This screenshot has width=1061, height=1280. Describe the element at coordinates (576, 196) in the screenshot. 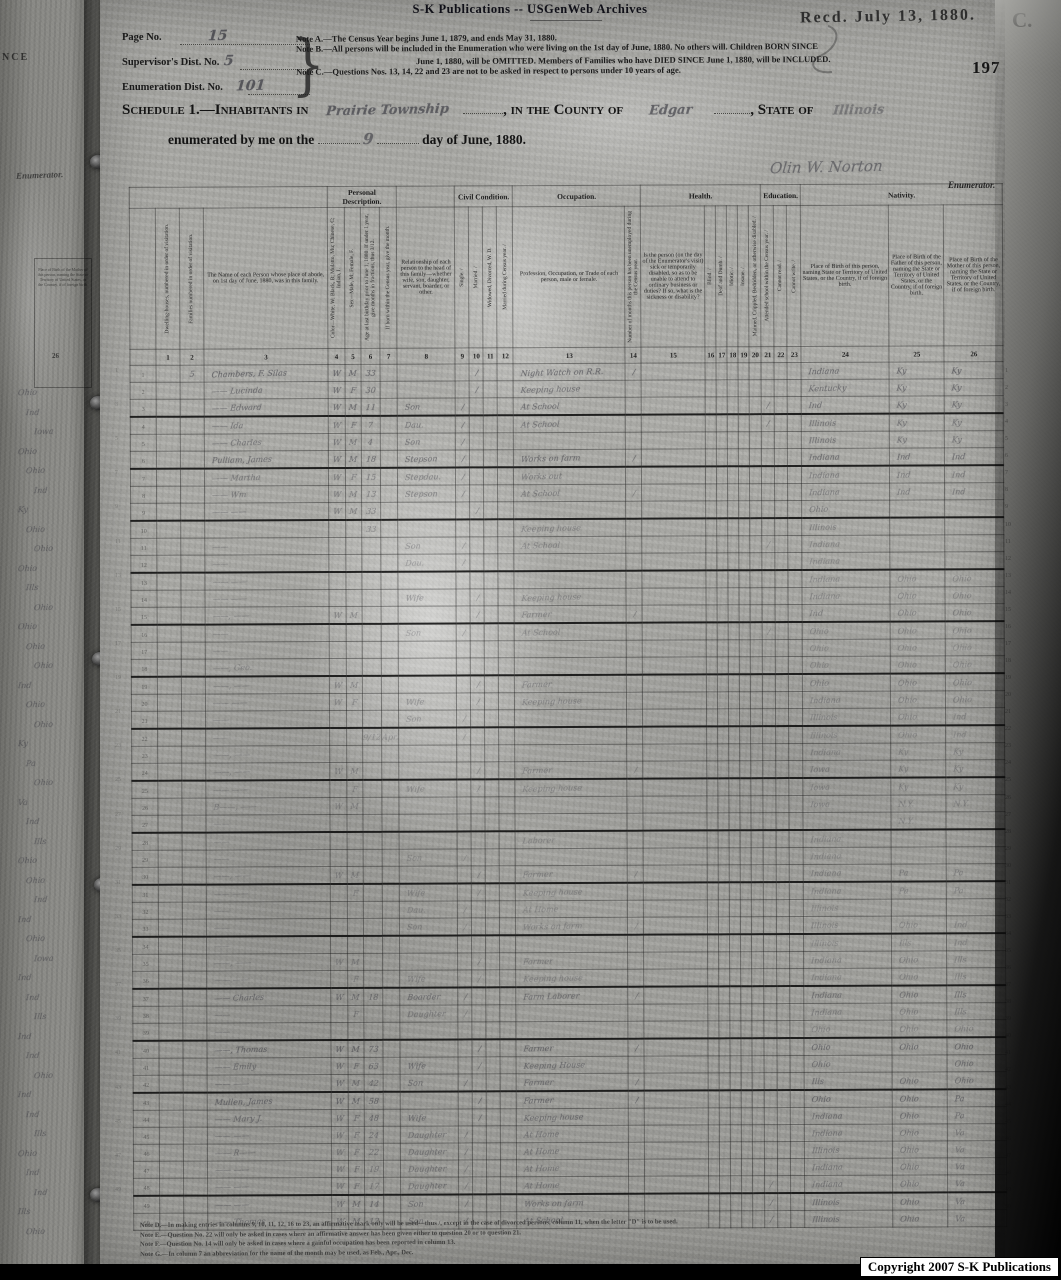

I see `group-header: Occupation.` at that location.